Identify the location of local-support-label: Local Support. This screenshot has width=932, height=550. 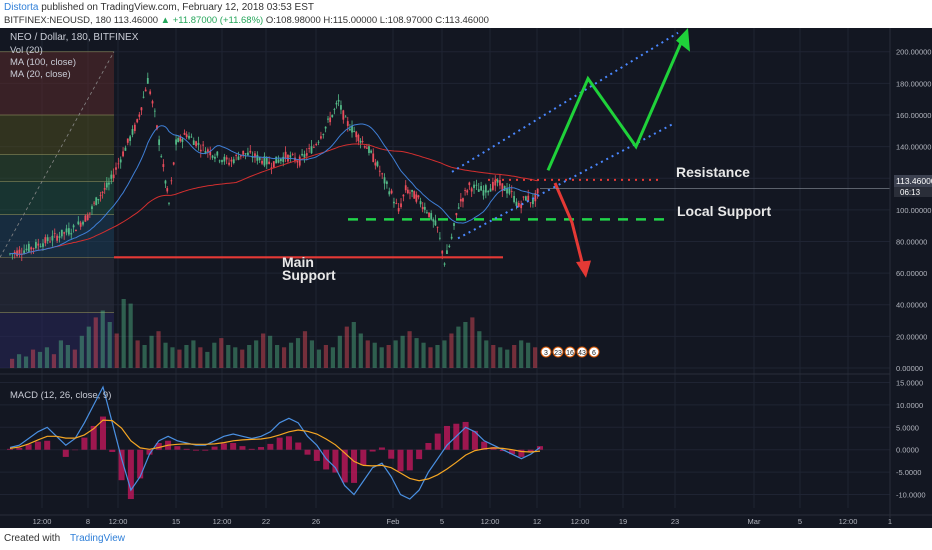
(724, 211).